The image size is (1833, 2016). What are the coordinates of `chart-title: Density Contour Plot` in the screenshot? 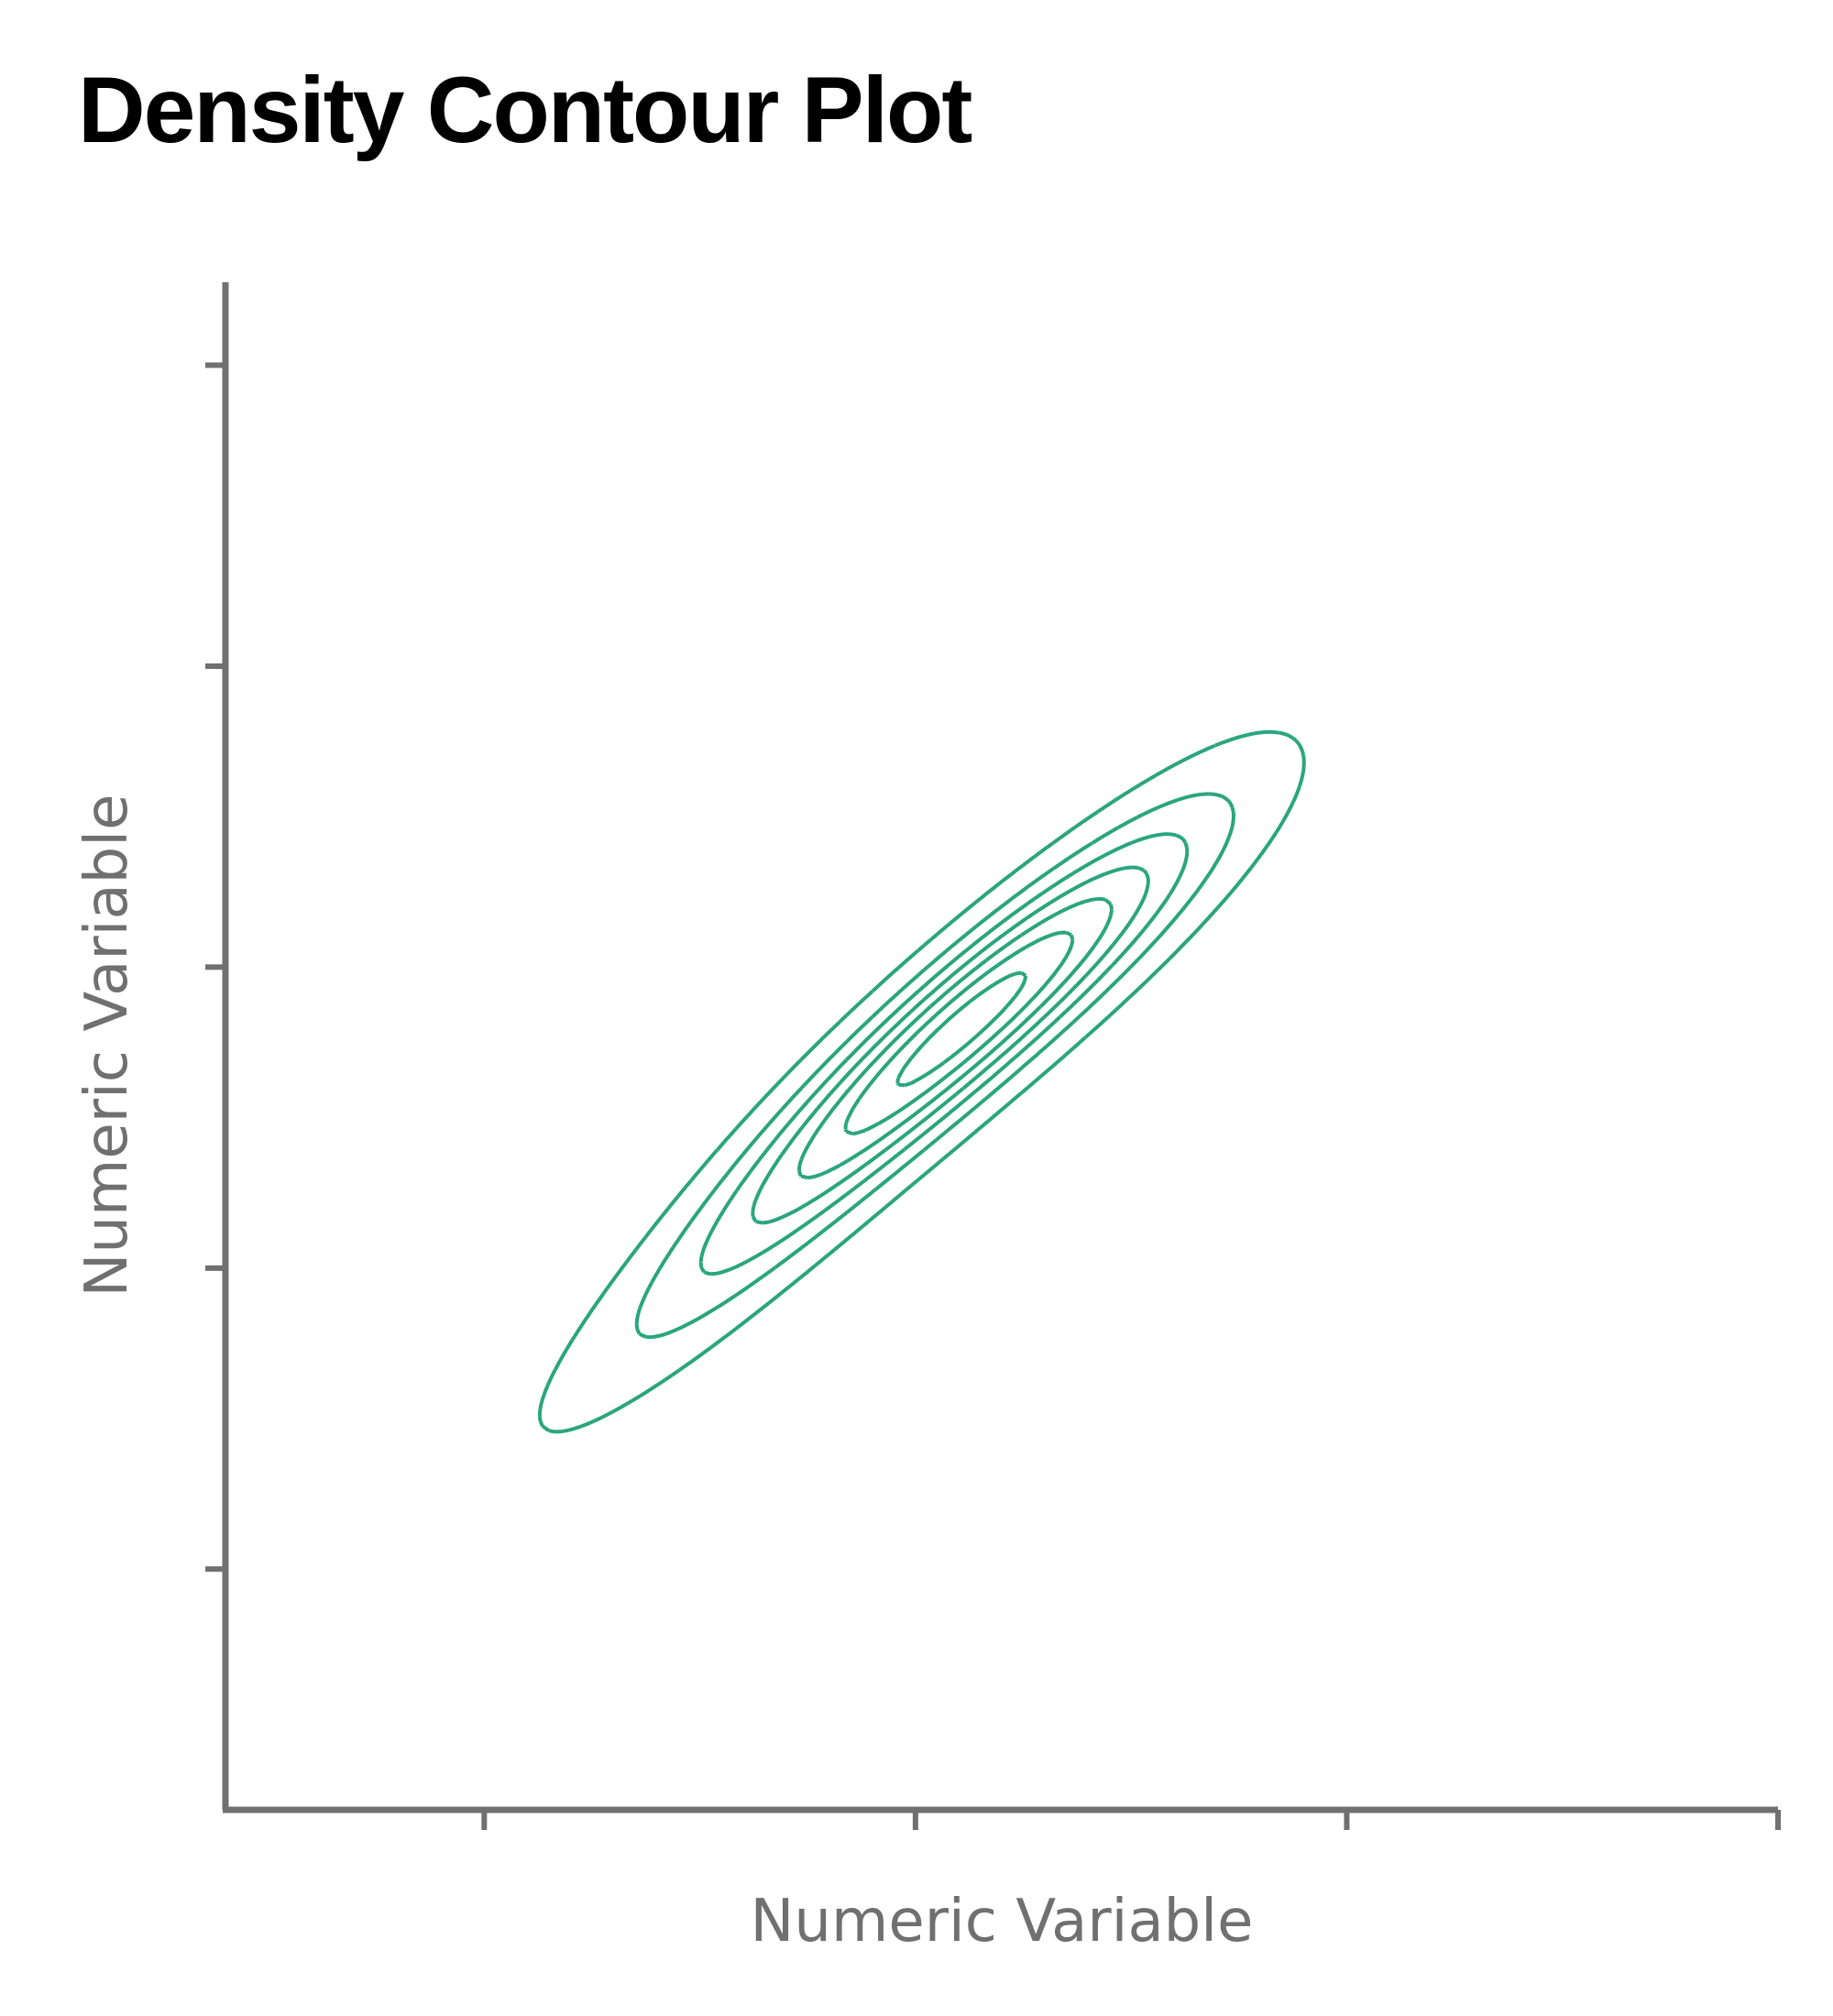 It's located at (525, 110).